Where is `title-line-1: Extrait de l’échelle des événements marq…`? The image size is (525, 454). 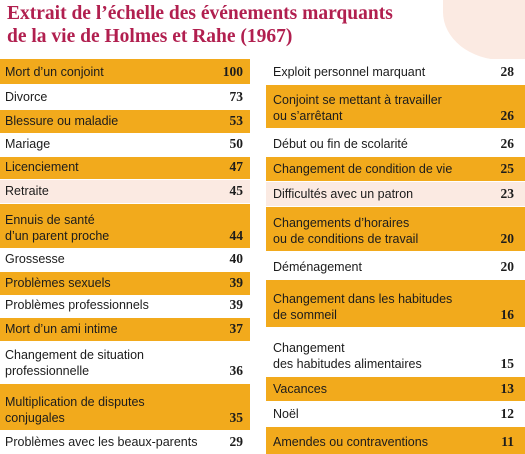
title-line-1: Extrait de l’échelle des événements marq… is located at coordinates (200, 13).